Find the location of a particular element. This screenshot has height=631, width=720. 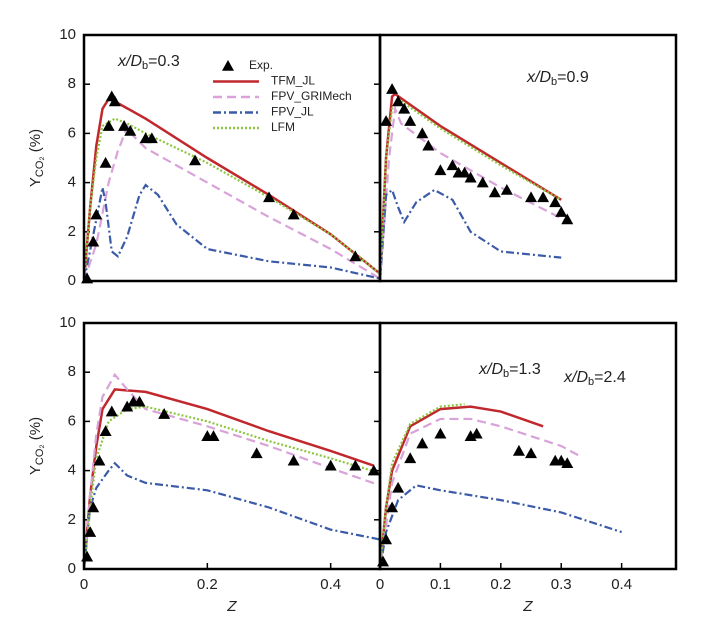

x-tick-label: 0.3 is located at coordinates (561, 584).